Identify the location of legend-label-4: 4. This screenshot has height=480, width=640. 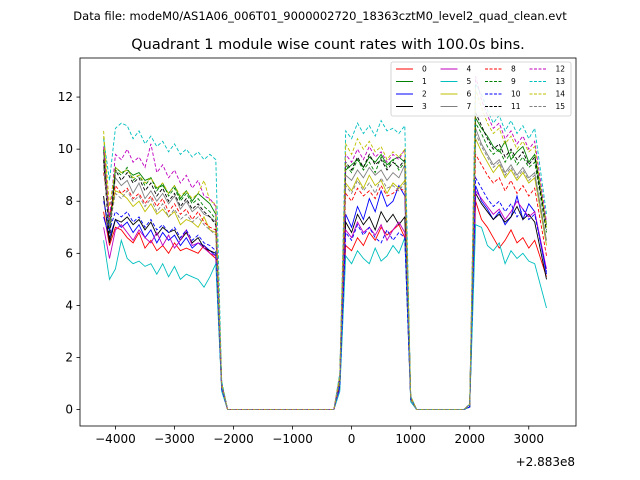
(469, 69).